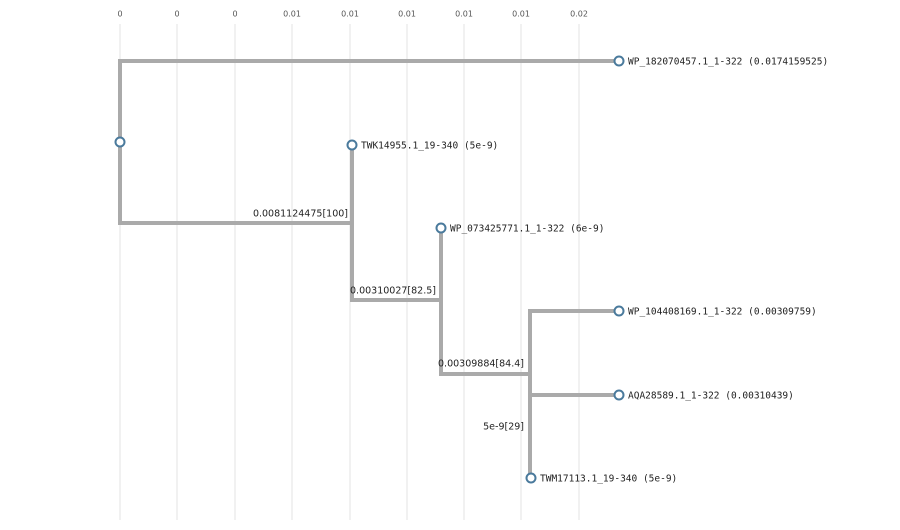  What do you see at coordinates (481, 364) in the screenshot?
I see `branch-label: 0.00309884[84.4]` at bounding box center [481, 364].